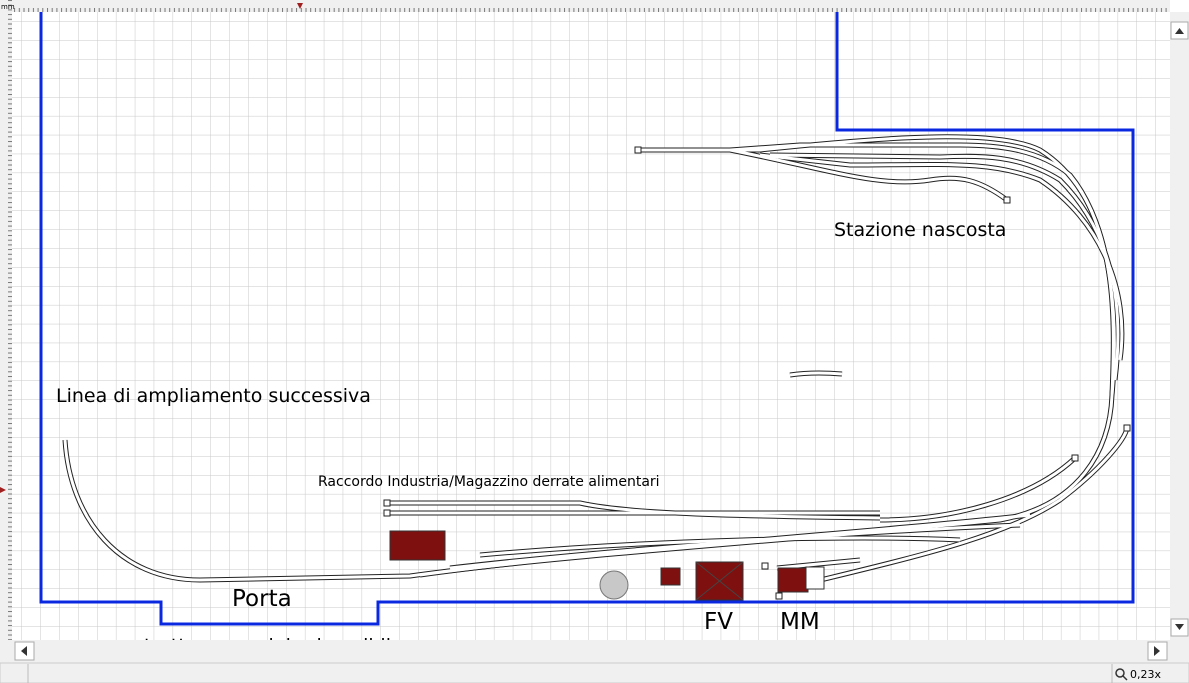  What do you see at coordinates (594, 672) in the screenshot?
I see `status-bar` at bounding box center [594, 672].